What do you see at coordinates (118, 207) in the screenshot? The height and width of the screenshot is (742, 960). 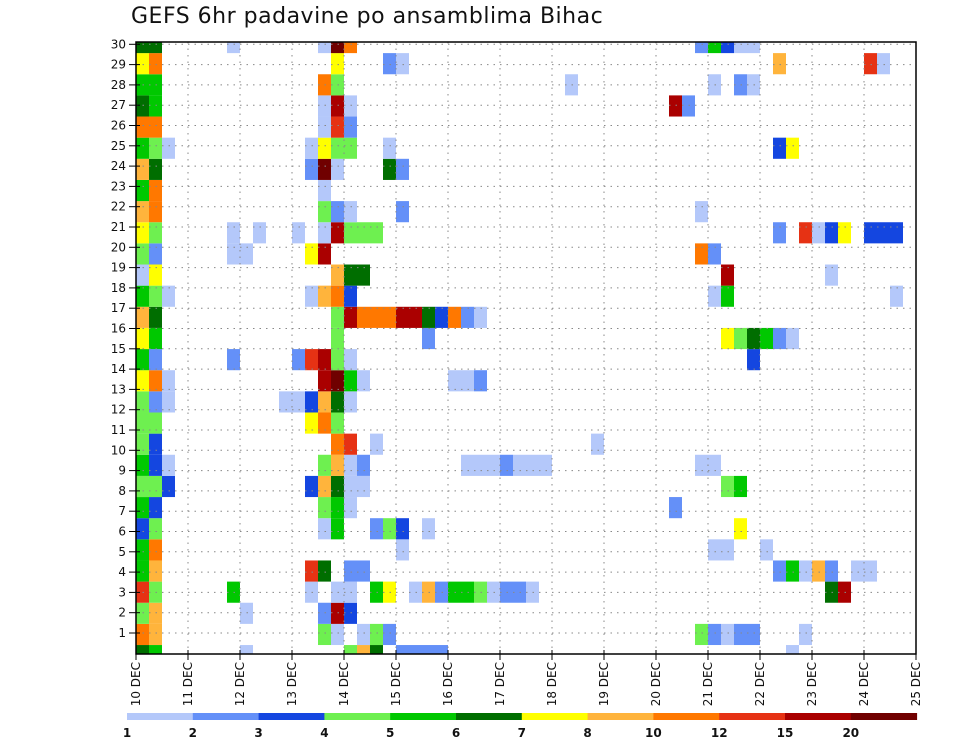 I see `y-tick-label: 22` at bounding box center [118, 207].